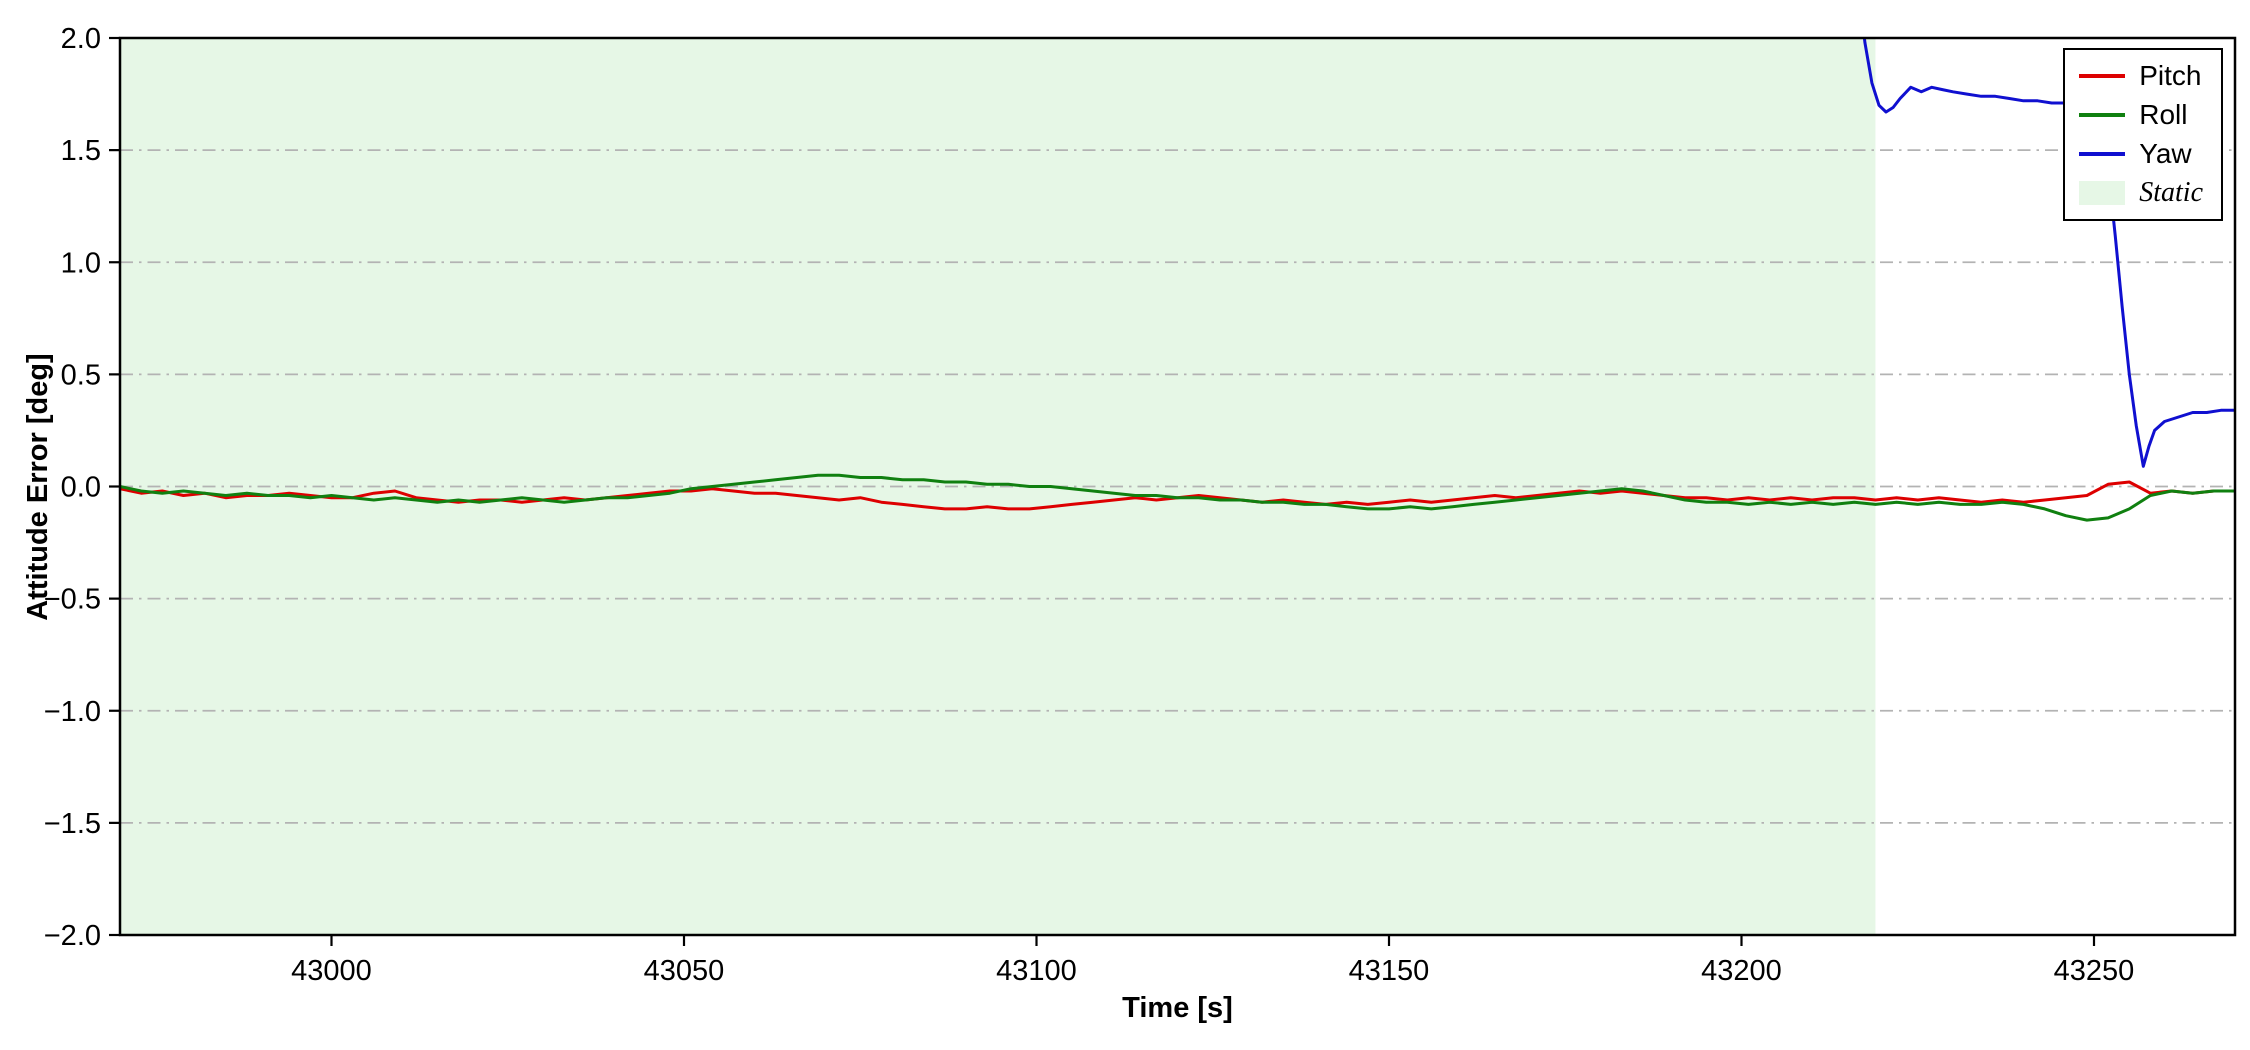  What do you see at coordinates (2170, 75) in the screenshot?
I see `legend-label-pitch: Pitch` at bounding box center [2170, 75].